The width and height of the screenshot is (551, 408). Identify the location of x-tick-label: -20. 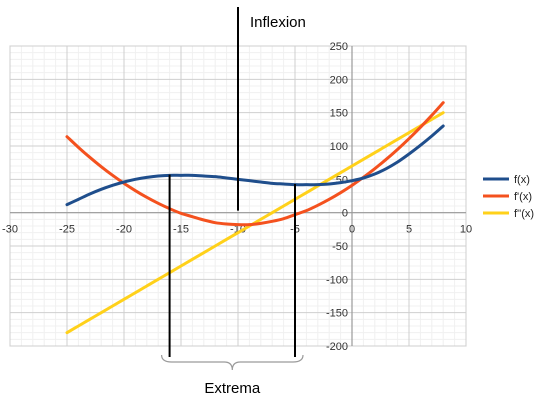
(124, 230).